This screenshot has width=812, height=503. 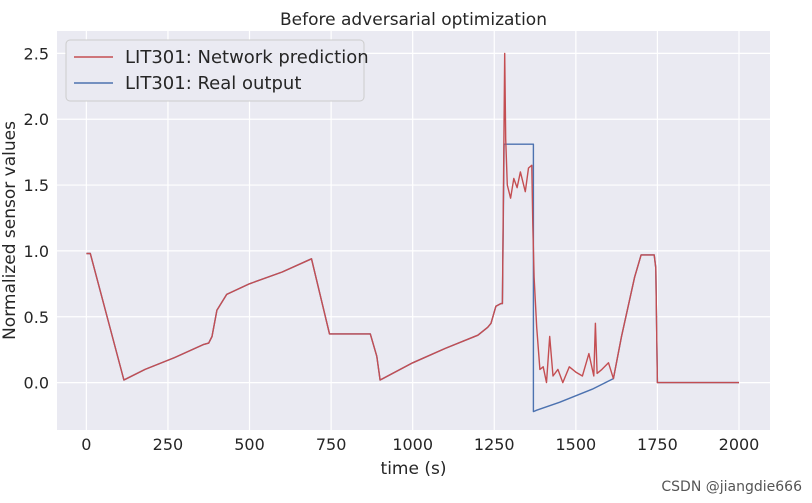 I want to click on legend-entry-label: LIT301: Network prediction, so click(x=247, y=57).